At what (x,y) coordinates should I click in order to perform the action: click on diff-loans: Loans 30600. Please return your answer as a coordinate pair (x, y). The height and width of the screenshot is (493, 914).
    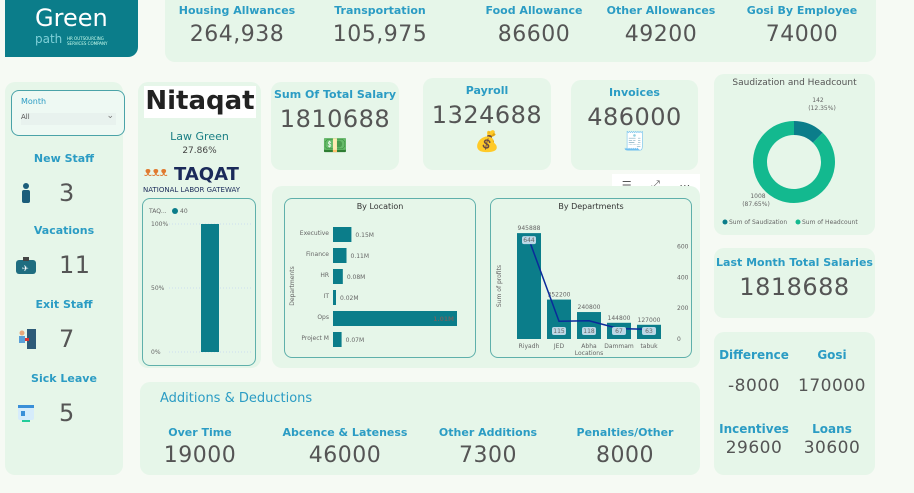
    Looking at the image, I should click on (832, 440).